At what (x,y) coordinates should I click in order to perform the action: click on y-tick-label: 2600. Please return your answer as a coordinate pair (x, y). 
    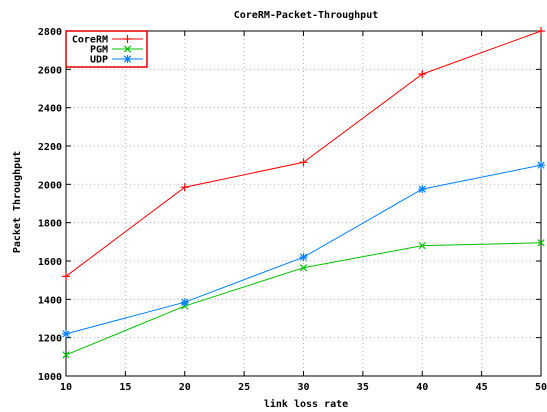
    Looking at the image, I should click on (50, 70).